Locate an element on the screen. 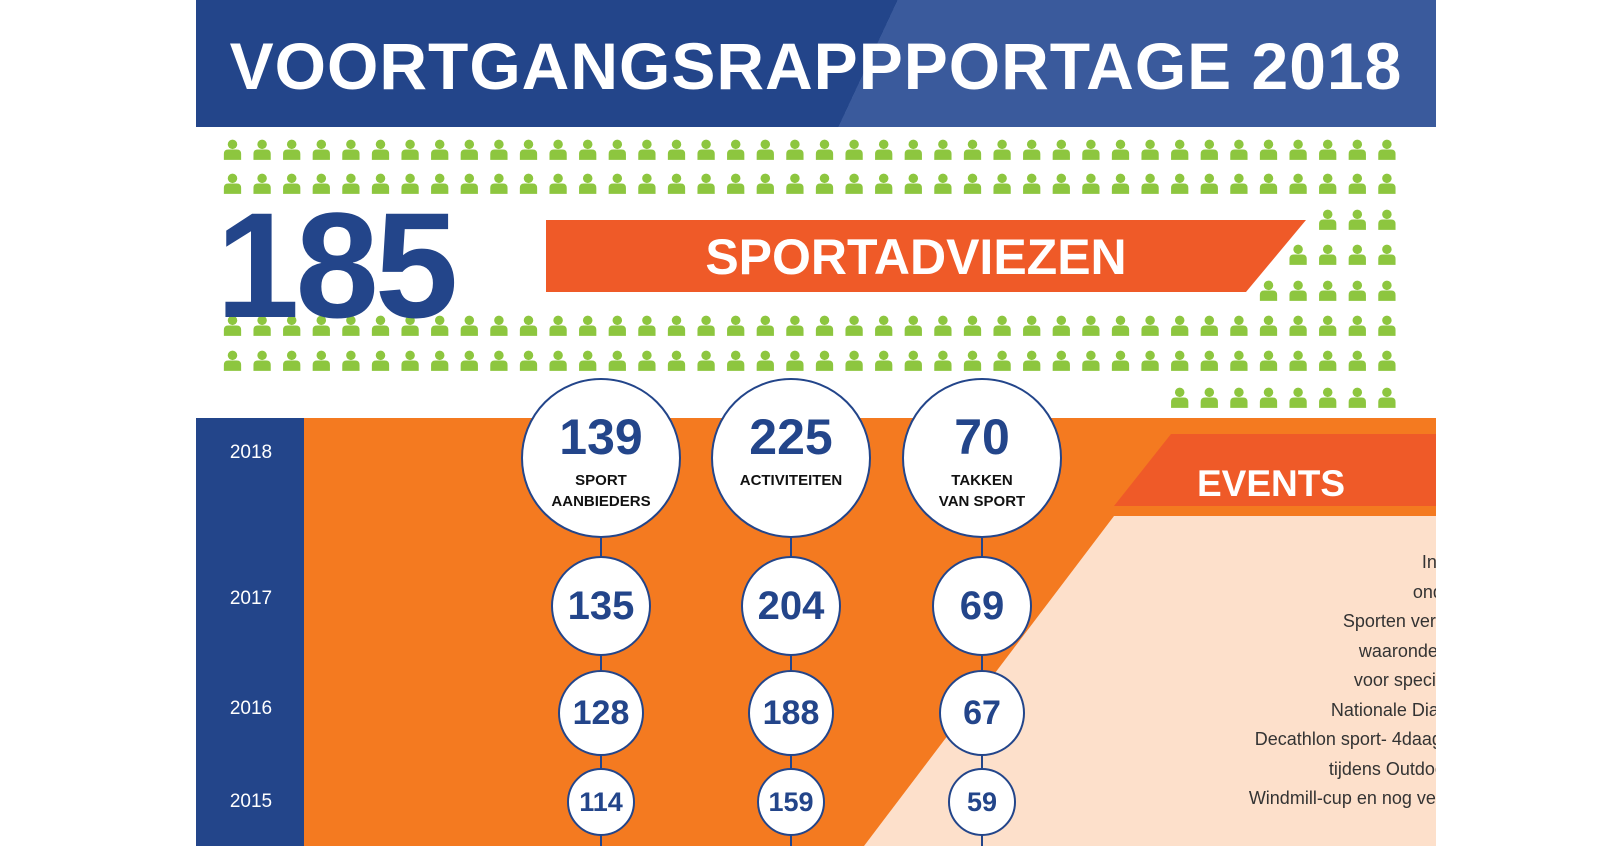 The image size is (1615, 846). value: 128 is located at coordinates (601, 713).